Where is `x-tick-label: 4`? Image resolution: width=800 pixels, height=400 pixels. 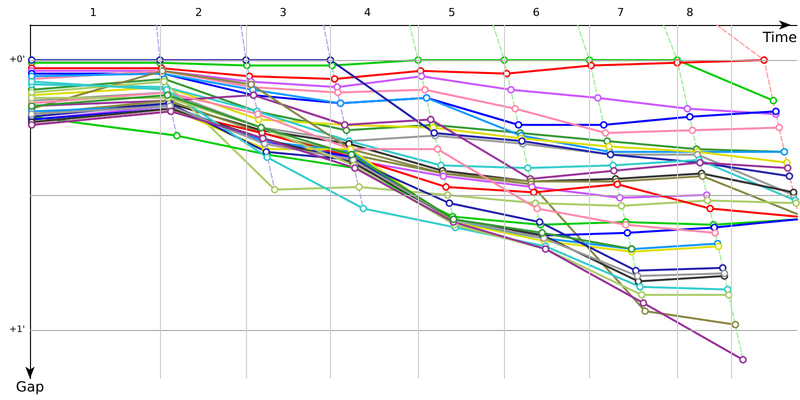 x-tick-label: 4 is located at coordinates (368, 12).